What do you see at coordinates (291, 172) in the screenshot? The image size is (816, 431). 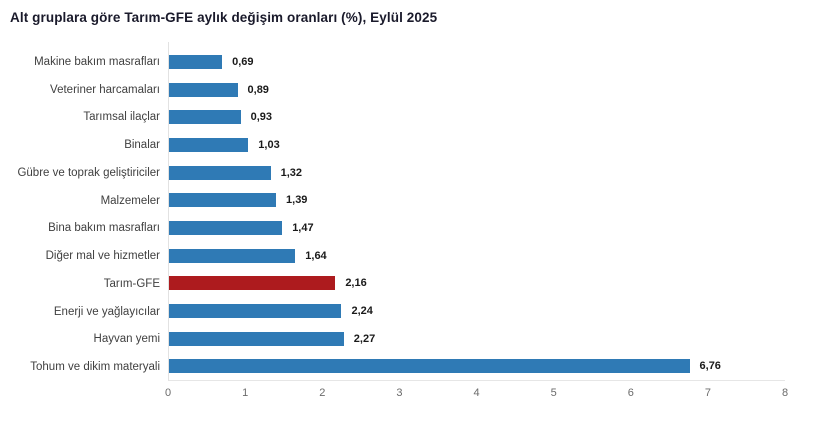 I see `bar-value-label: 1,32` at bounding box center [291, 172].